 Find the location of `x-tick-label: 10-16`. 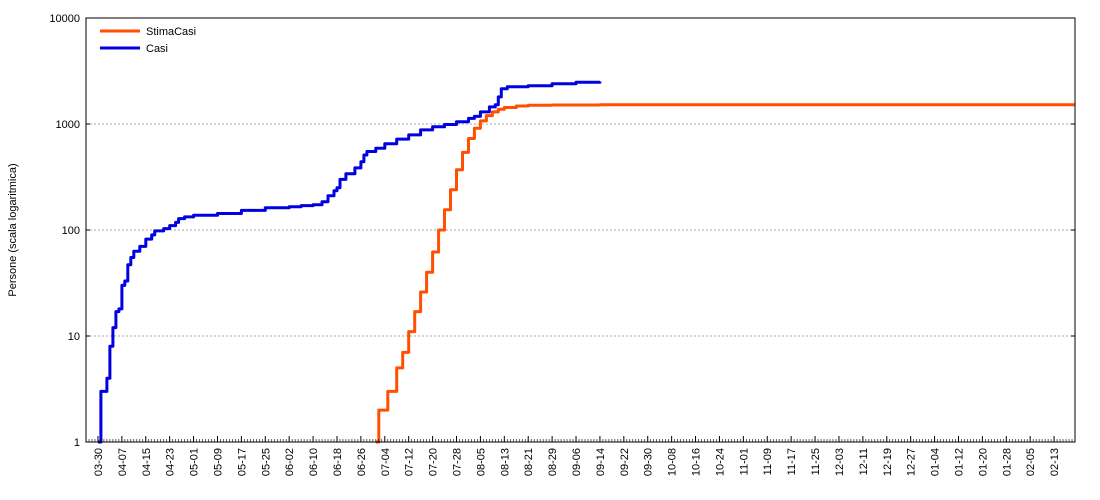

x-tick-label: 10-16 is located at coordinates (697, 462).